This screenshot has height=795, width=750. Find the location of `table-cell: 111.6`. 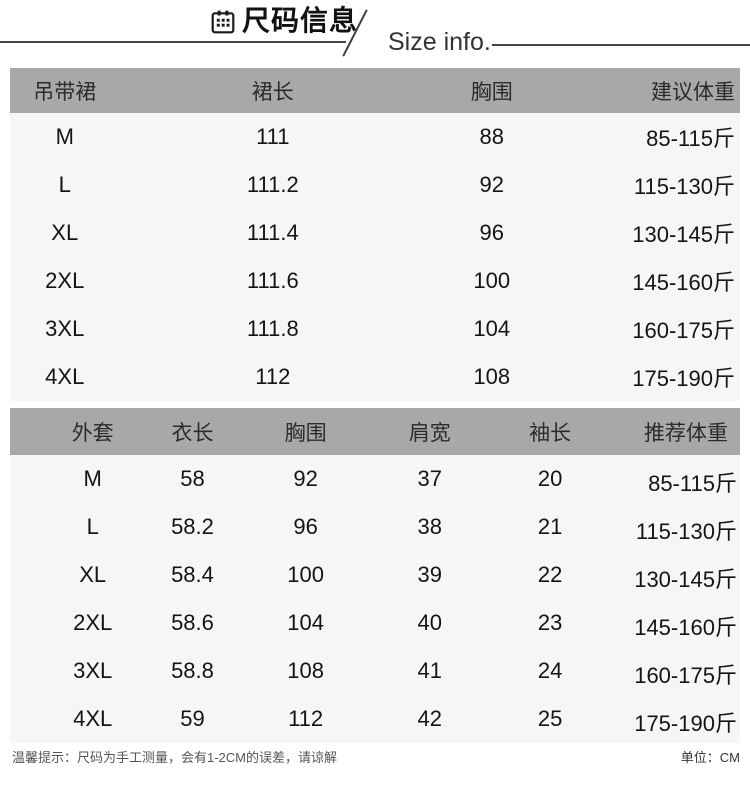

table-cell: 111.6 is located at coordinates (272, 280).